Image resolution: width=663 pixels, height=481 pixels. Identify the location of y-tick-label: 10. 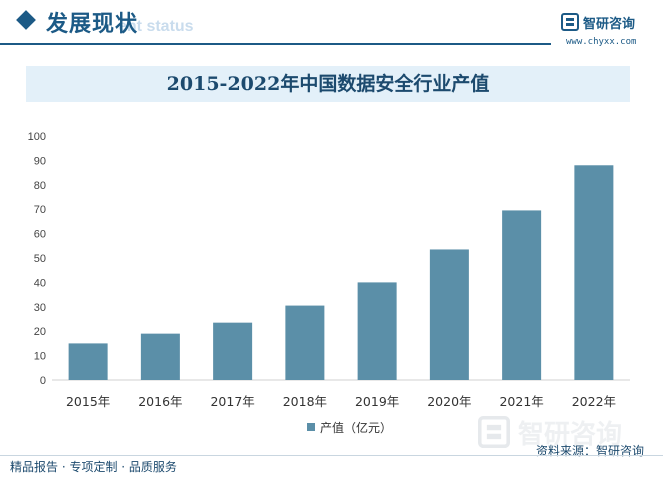
(40, 357).